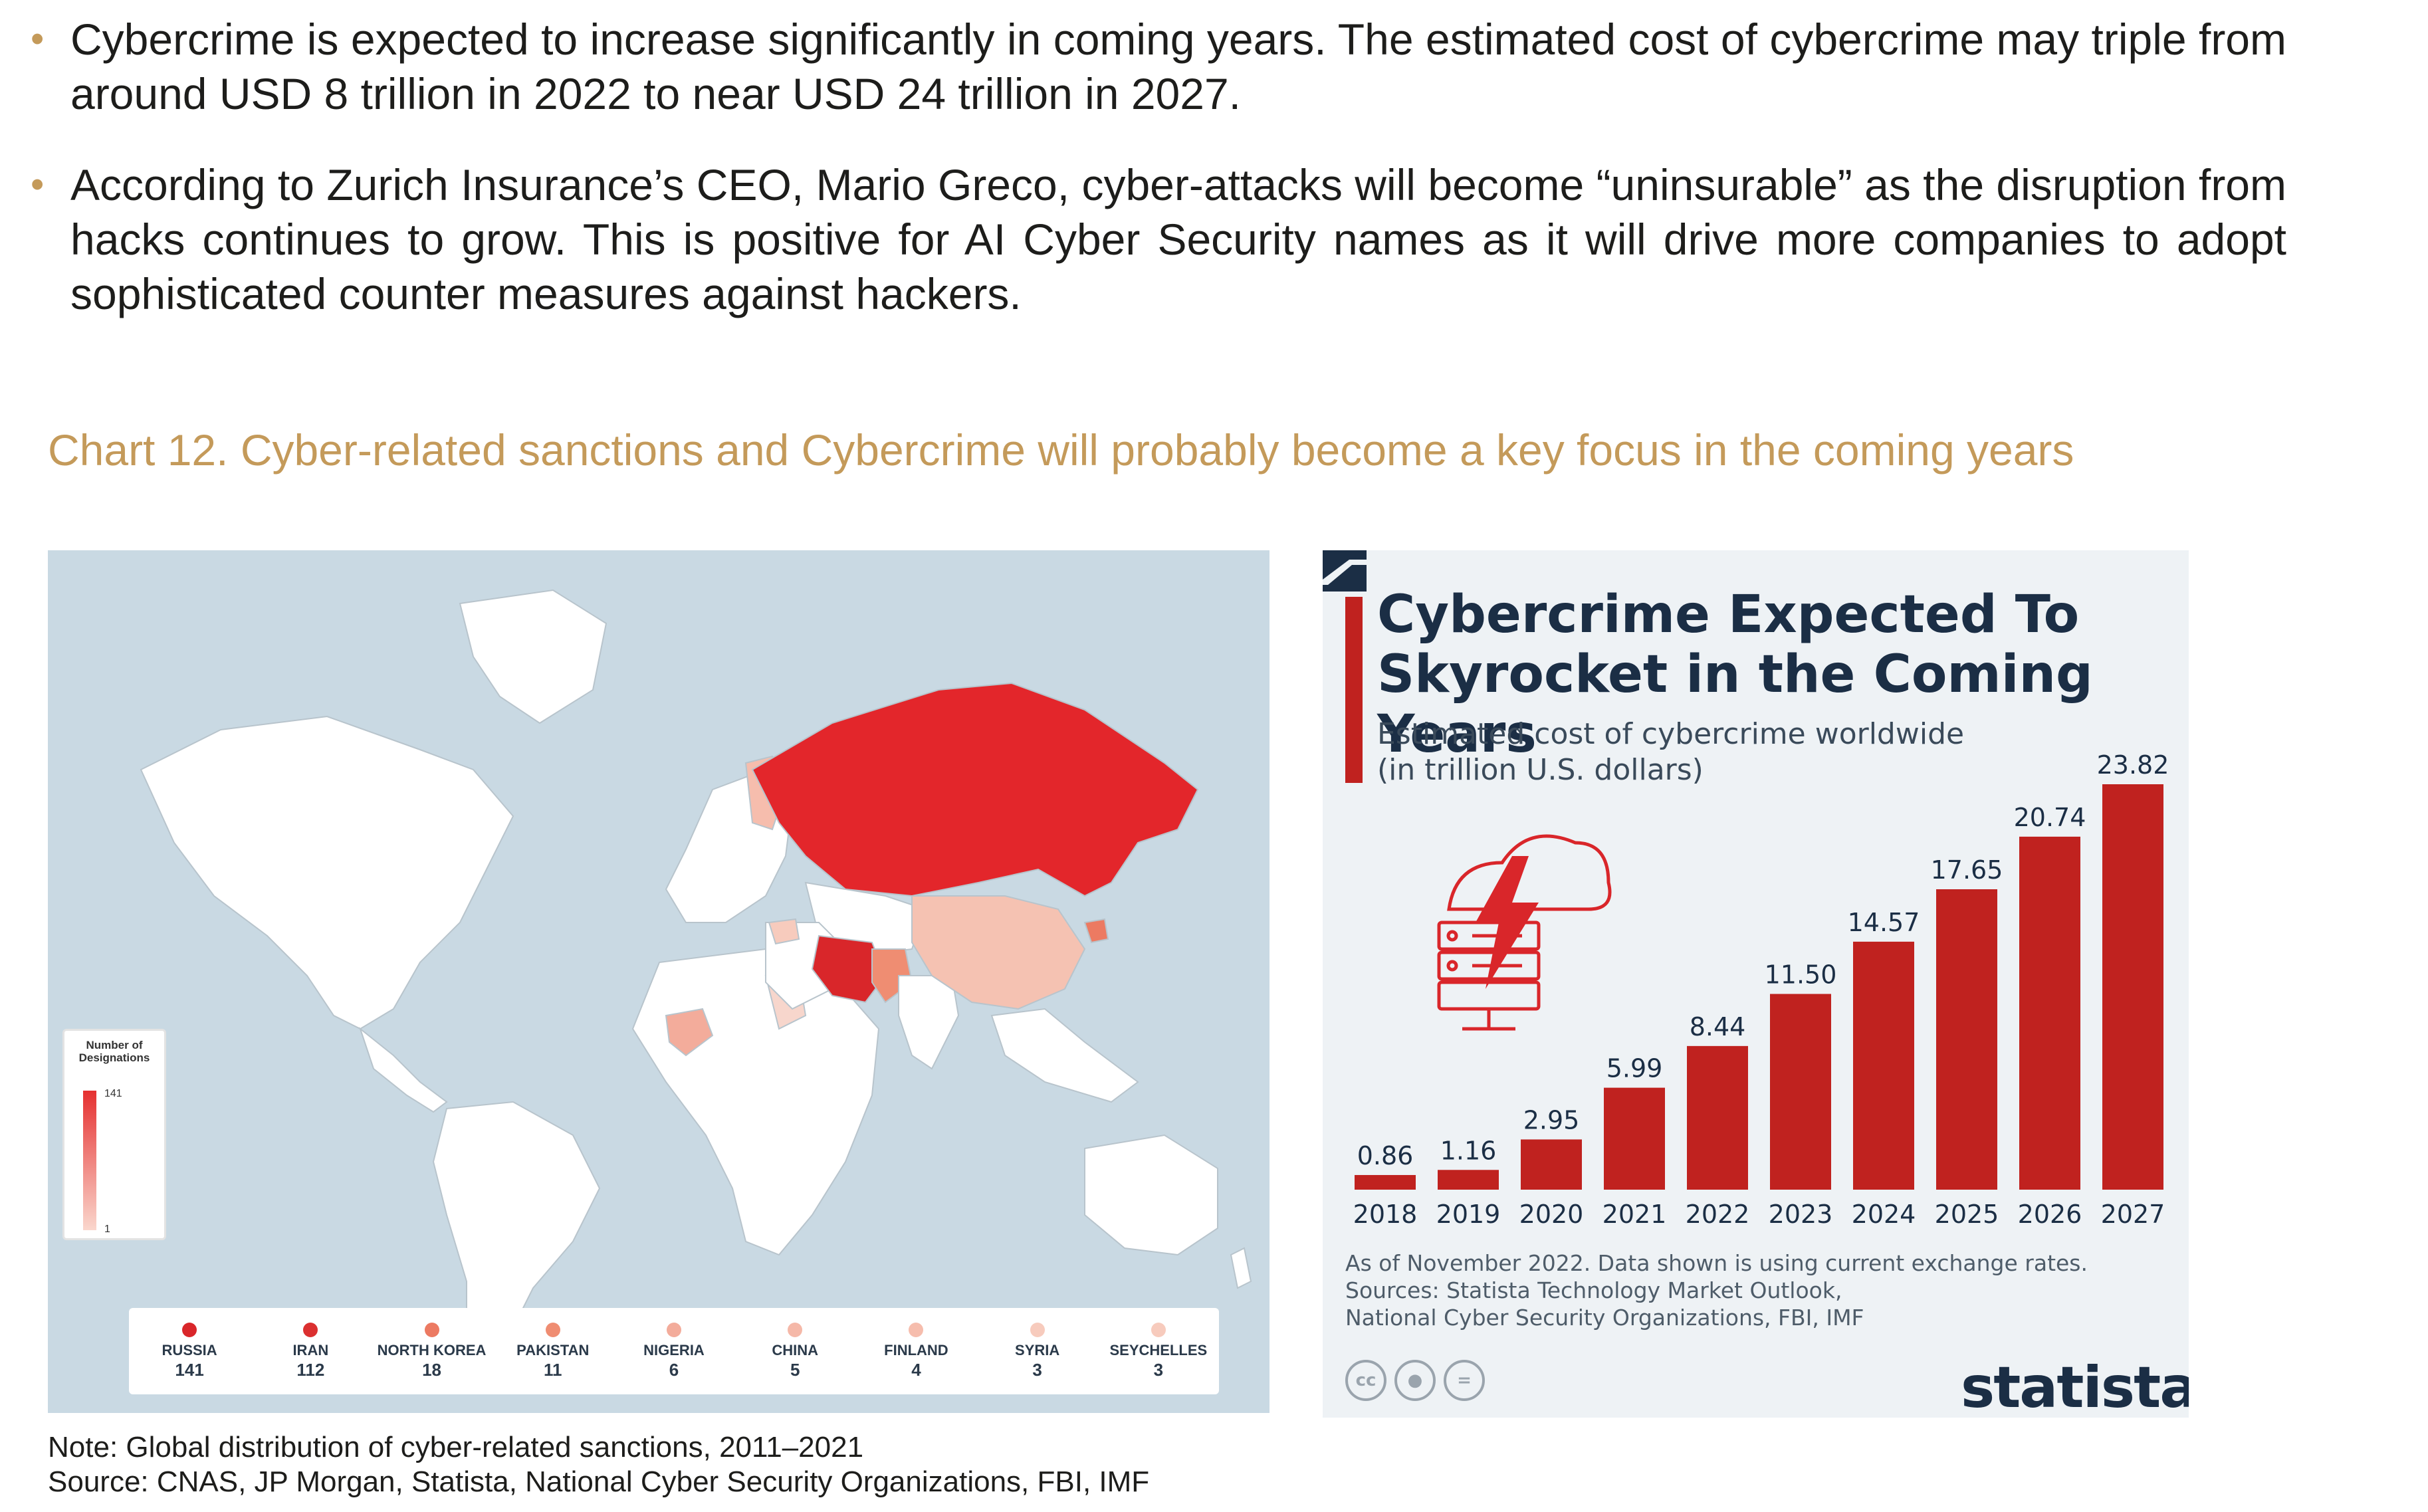 The height and width of the screenshot is (1512, 2428). Describe the element at coordinates (1354, 690) in the screenshot. I see `title-accent-bar` at that location.